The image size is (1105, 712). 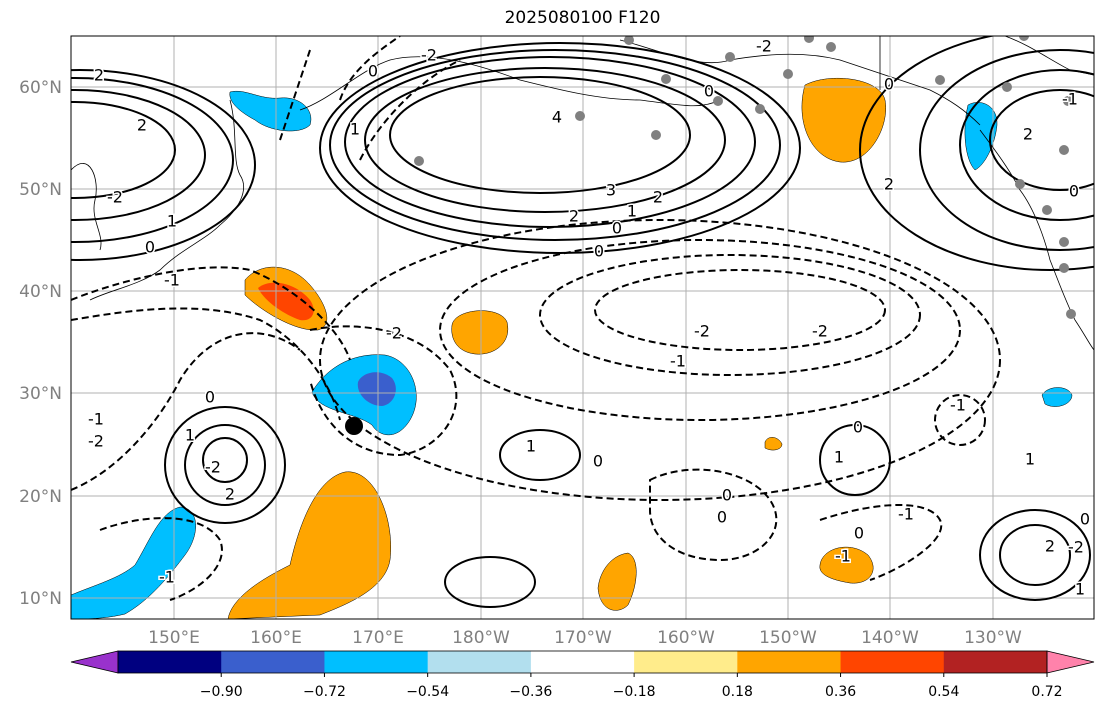 I want to click on lat-label: 50°N, so click(x=40, y=190).